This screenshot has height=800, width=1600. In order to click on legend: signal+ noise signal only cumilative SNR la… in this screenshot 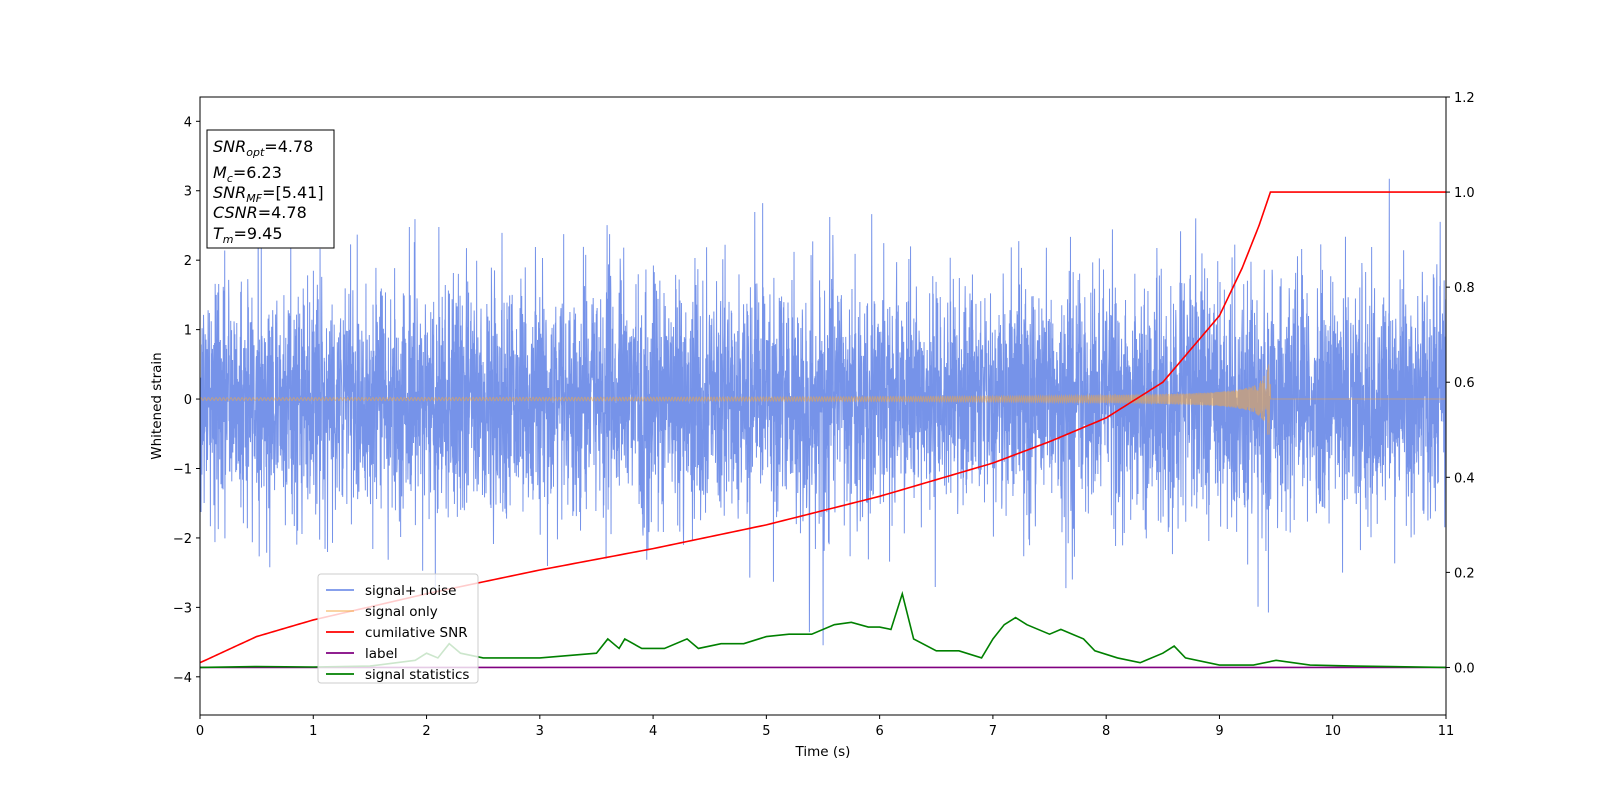, I will do `click(398, 628)`.